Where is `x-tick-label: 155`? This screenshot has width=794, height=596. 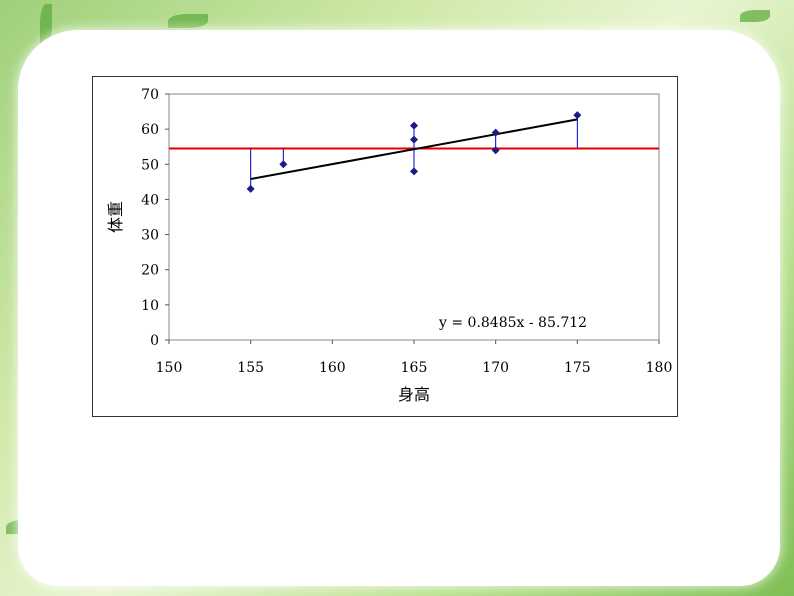 x-tick-label: 155 is located at coordinates (250, 368).